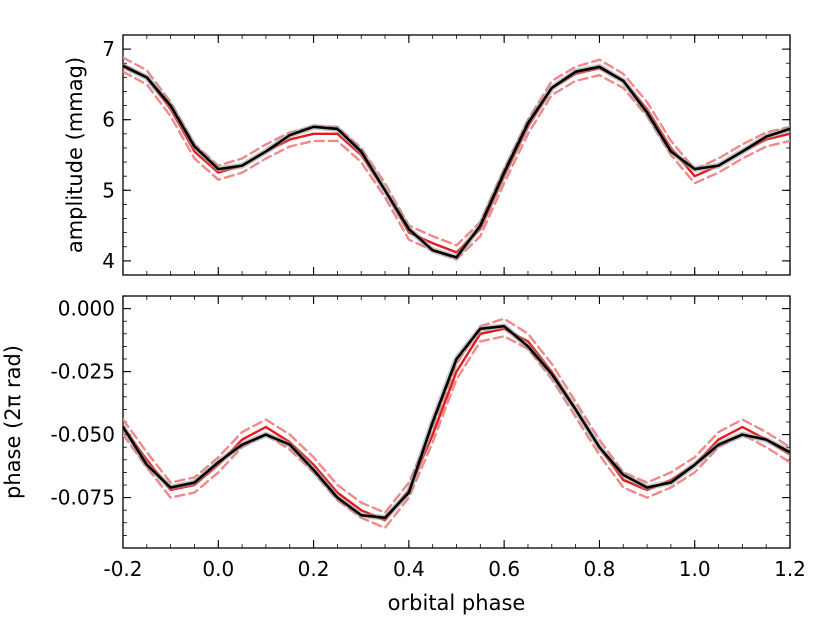 This screenshot has width=830, height=623. I want to click on x-tick-label: -0.2, so click(122, 569).